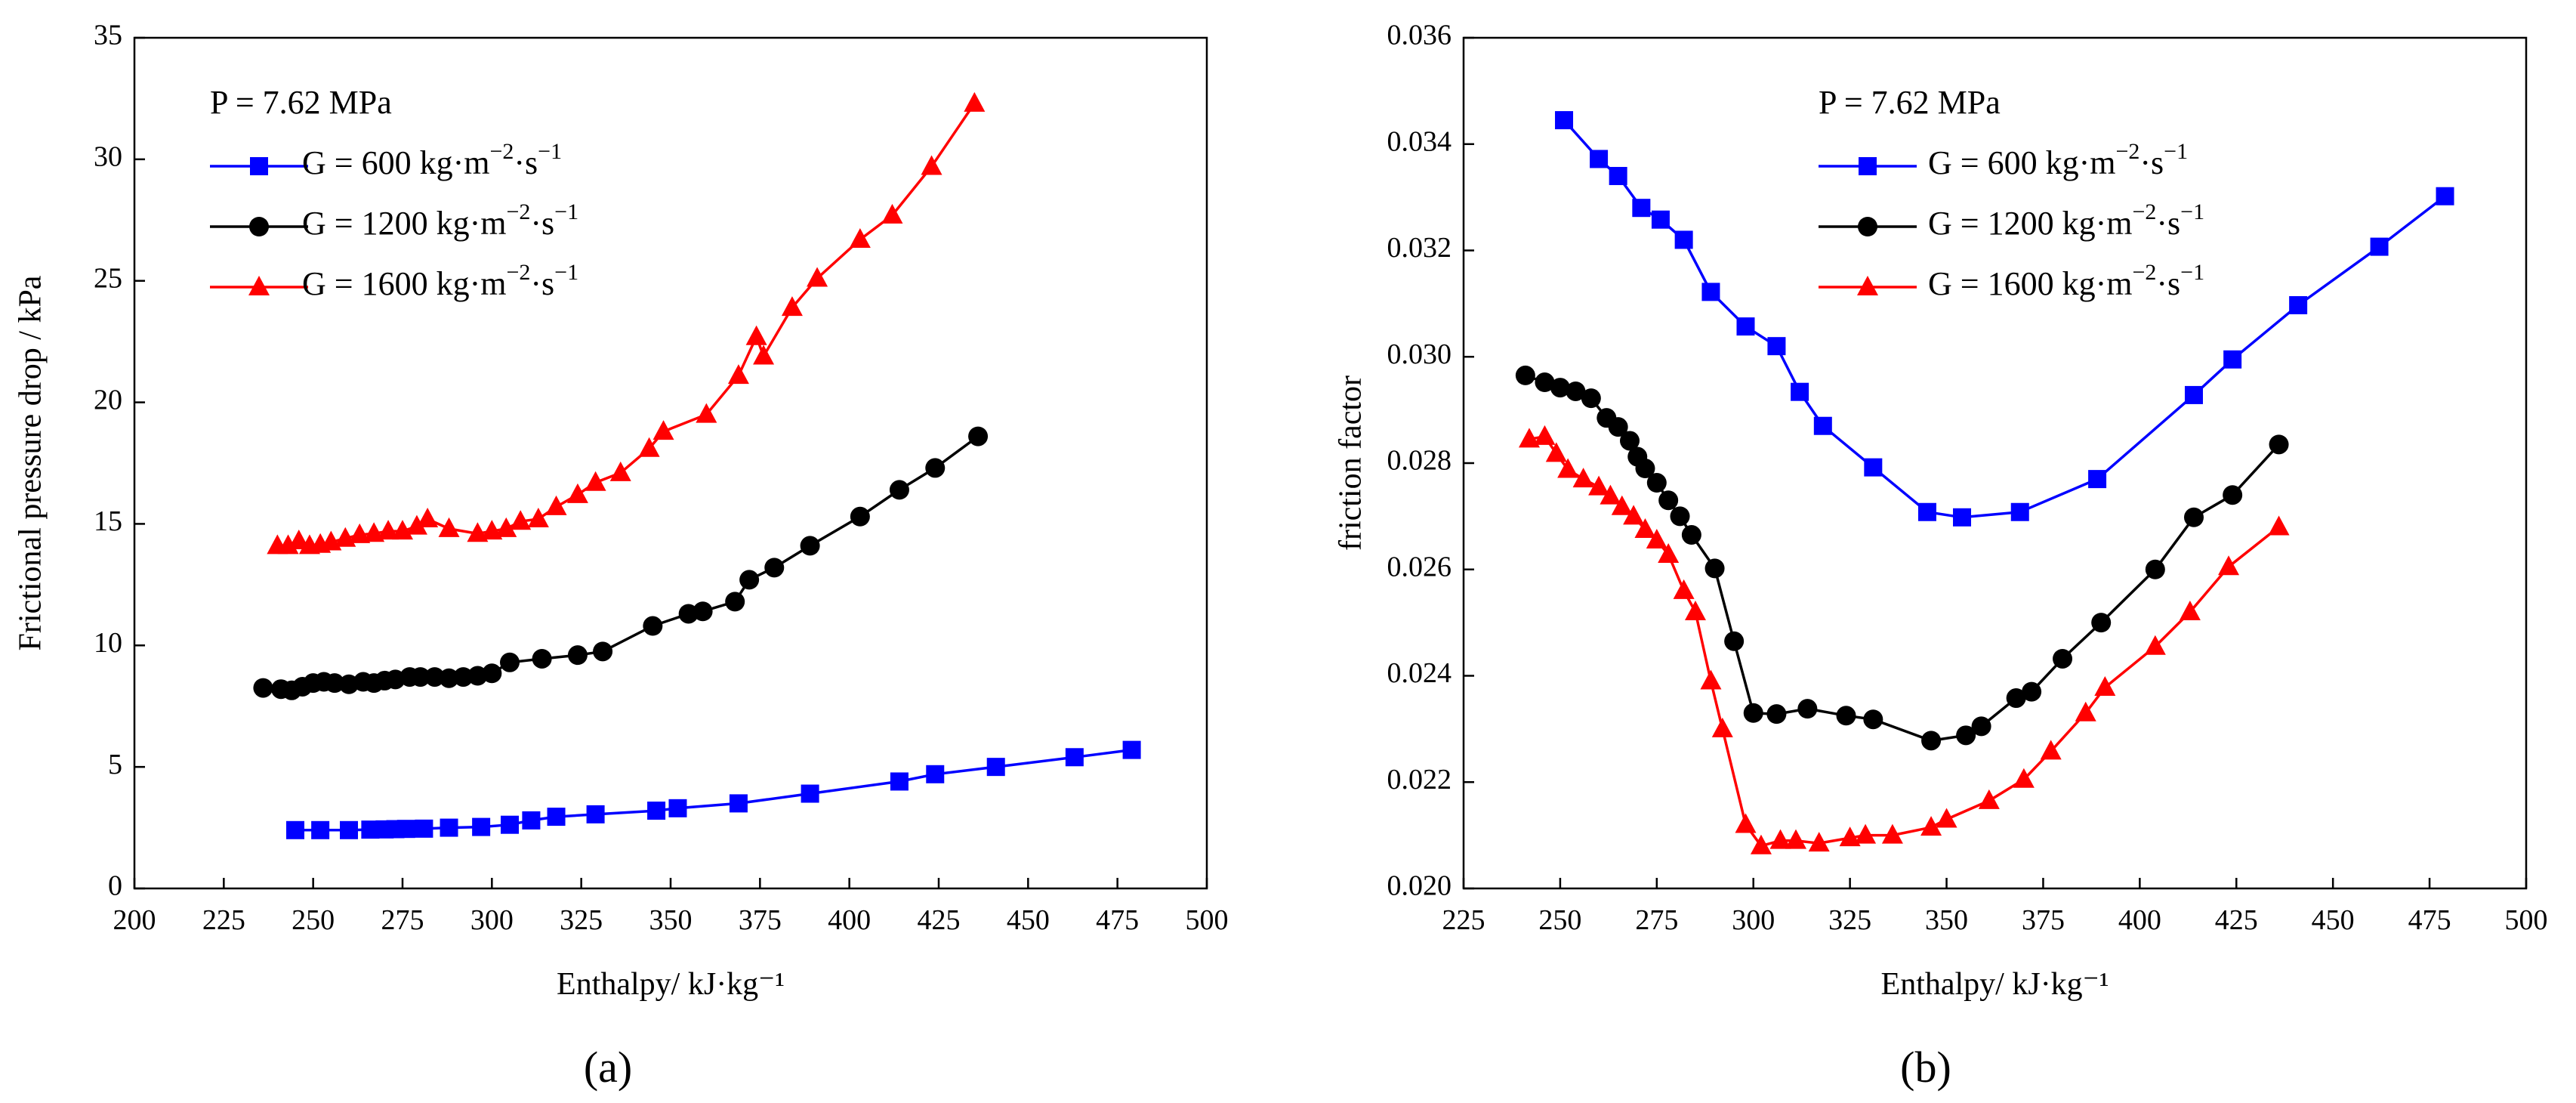 This screenshot has width=2576, height=1103. Describe the element at coordinates (626, 323) in the screenshot. I see `series-triangle` at that location.